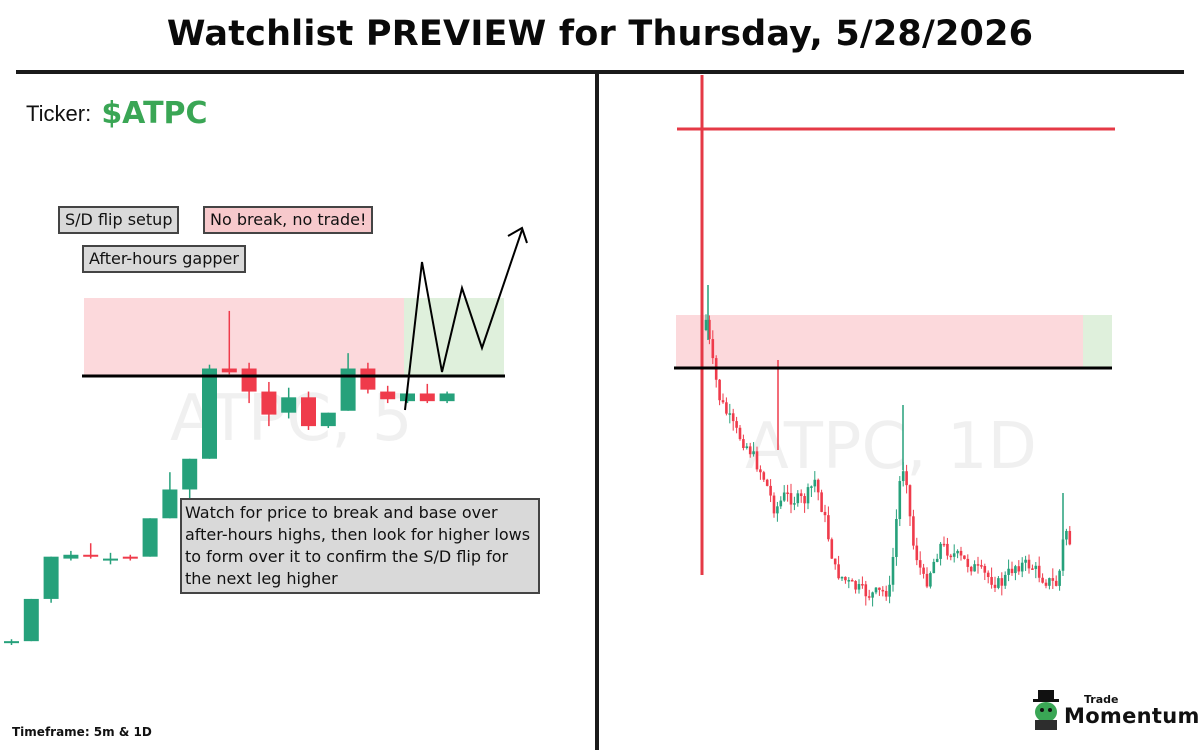 The width and height of the screenshot is (1200, 750). What do you see at coordinates (1097, 341) in the screenshot?
I see `target-zone-1d` at bounding box center [1097, 341].